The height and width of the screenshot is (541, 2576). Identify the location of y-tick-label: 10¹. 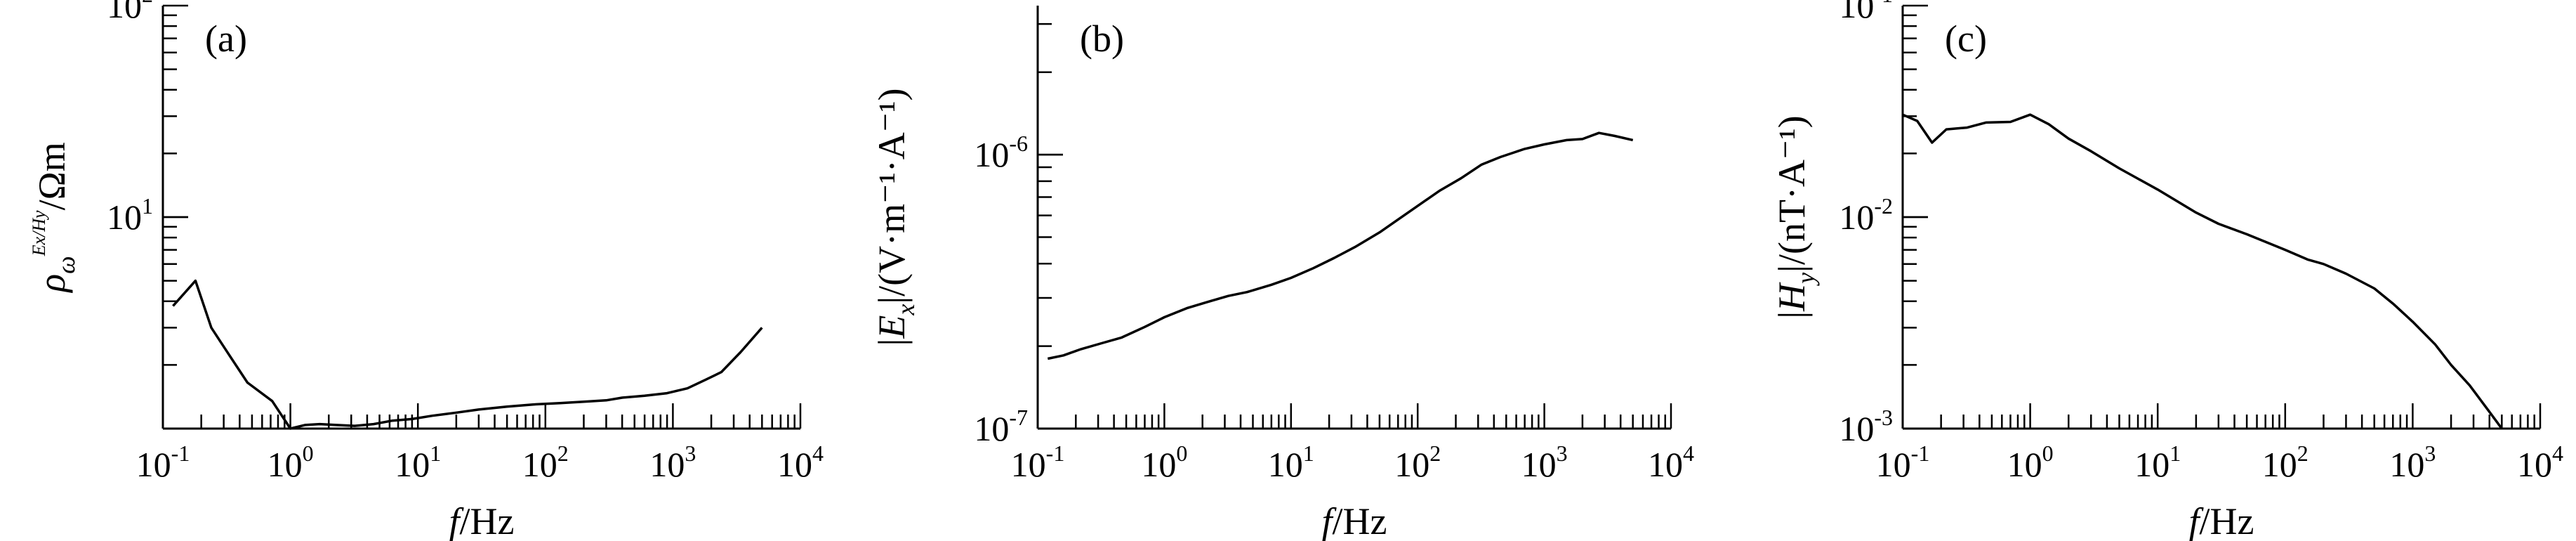
(130, 215).